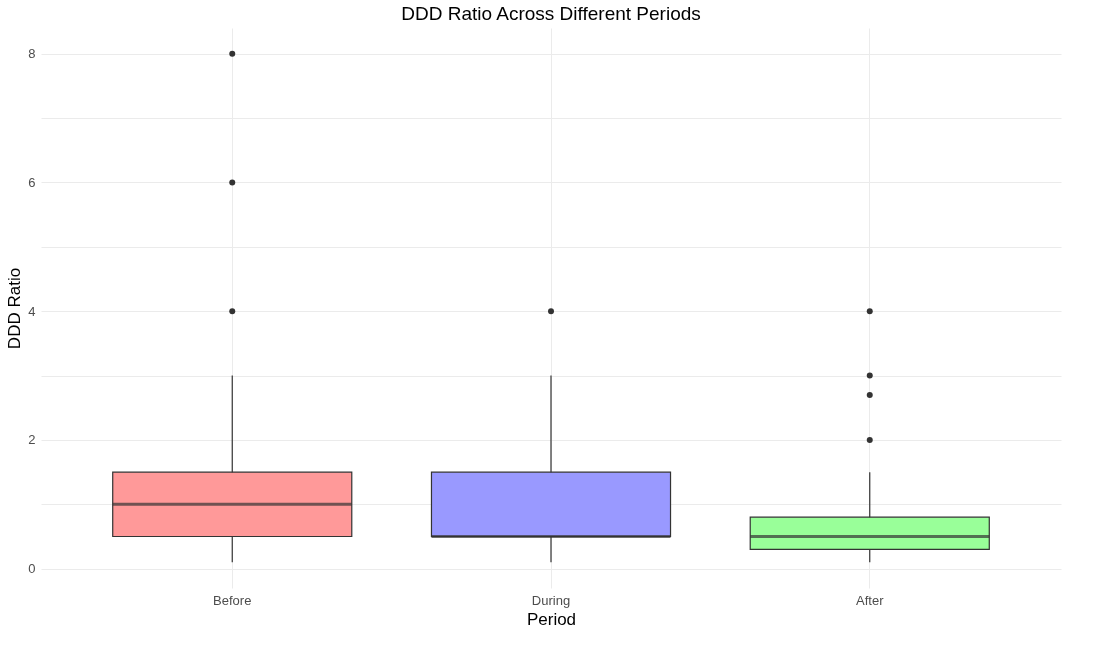  I want to click on y-tick-label: 0, so click(32, 569).